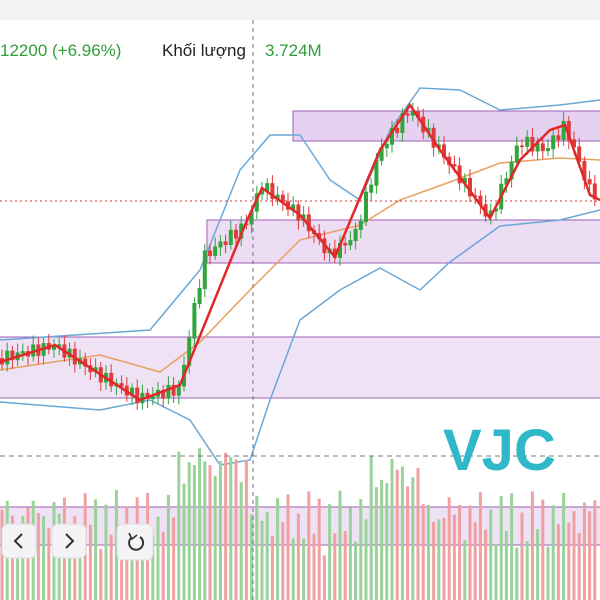 Image resolution: width=600 pixels, height=600 pixels. What do you see at coordinates (135, 542) in the screenshot?
I see `reset-button` at bounding box center [135, 542].